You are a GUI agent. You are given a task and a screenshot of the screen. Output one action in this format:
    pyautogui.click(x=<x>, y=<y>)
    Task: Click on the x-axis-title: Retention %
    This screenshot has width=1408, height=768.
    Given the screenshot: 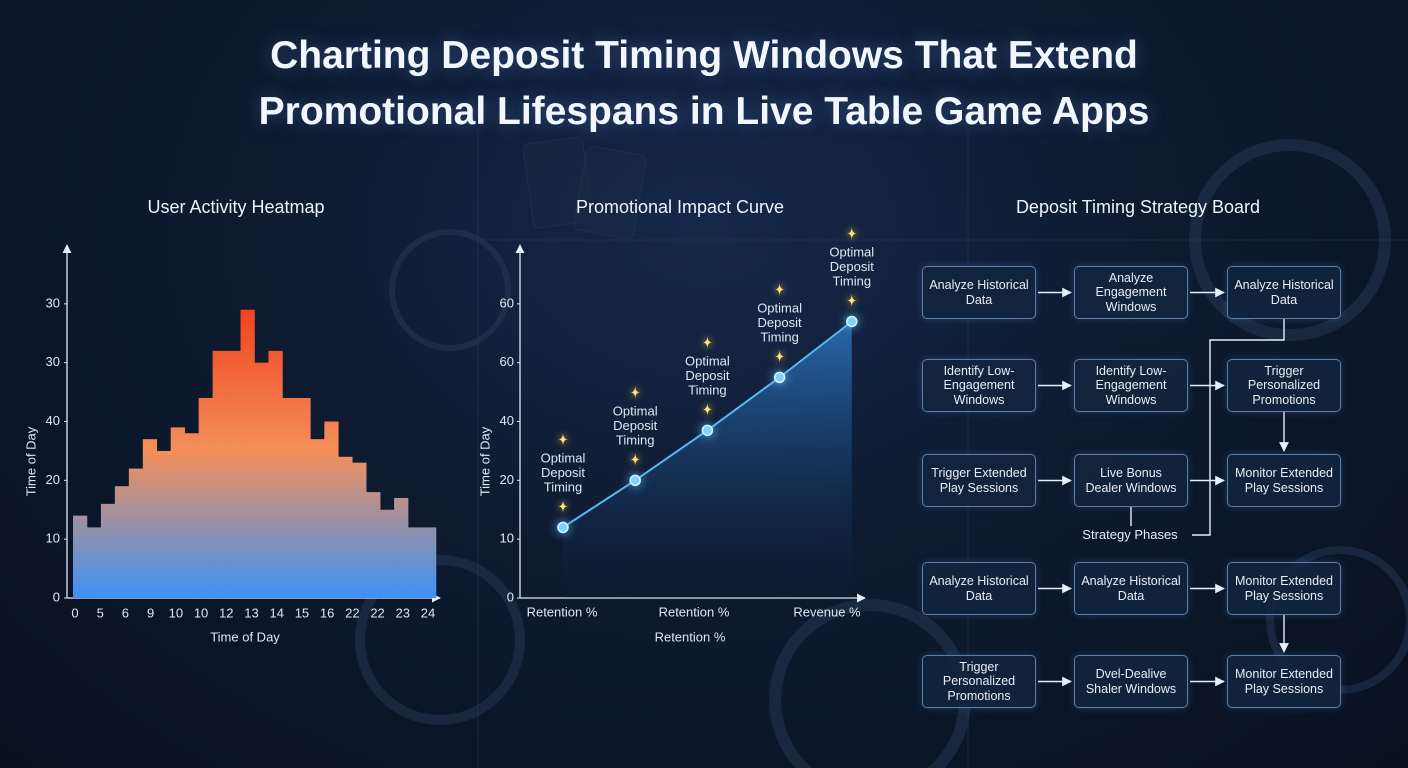 What is the action you would take?
    pyautogui.click(x=690, y=636)
    